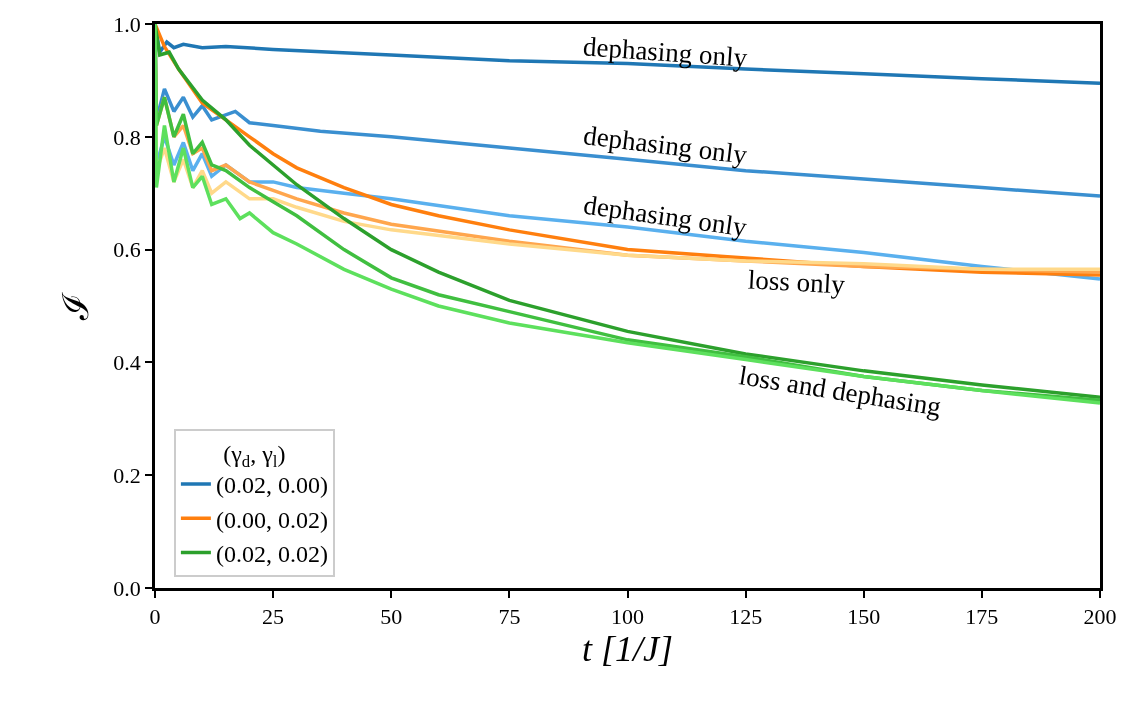  I want to click on x-tick-label: 100, so click(627, 617).